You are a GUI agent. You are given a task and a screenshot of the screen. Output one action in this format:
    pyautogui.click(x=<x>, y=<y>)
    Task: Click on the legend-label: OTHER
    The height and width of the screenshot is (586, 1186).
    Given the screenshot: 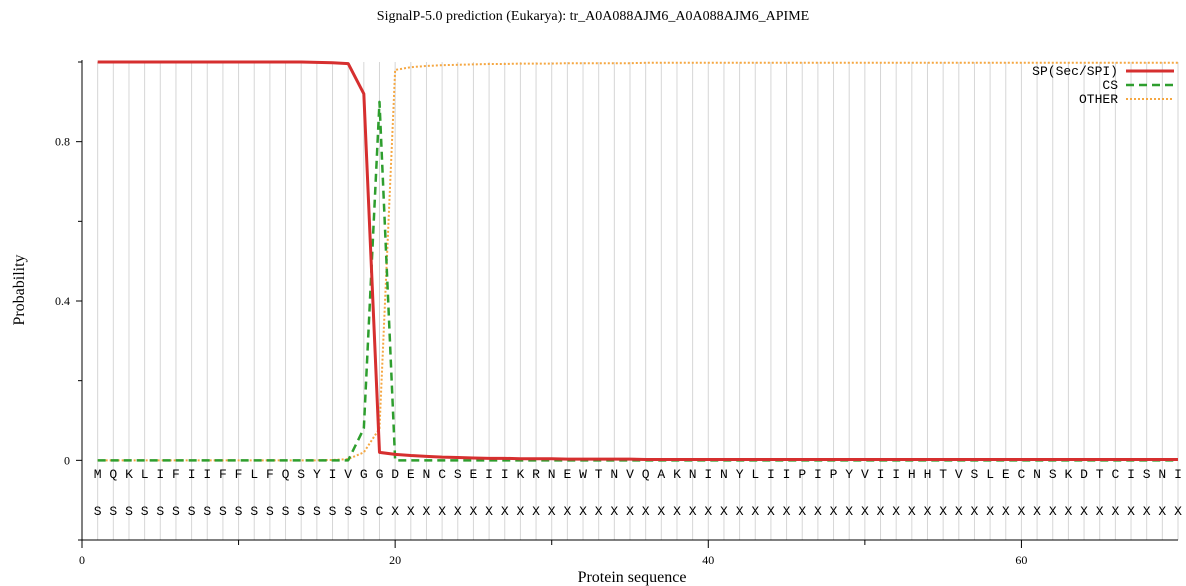 What is the action you would take?
    pyautogui.click(x=1098, y=99)
    